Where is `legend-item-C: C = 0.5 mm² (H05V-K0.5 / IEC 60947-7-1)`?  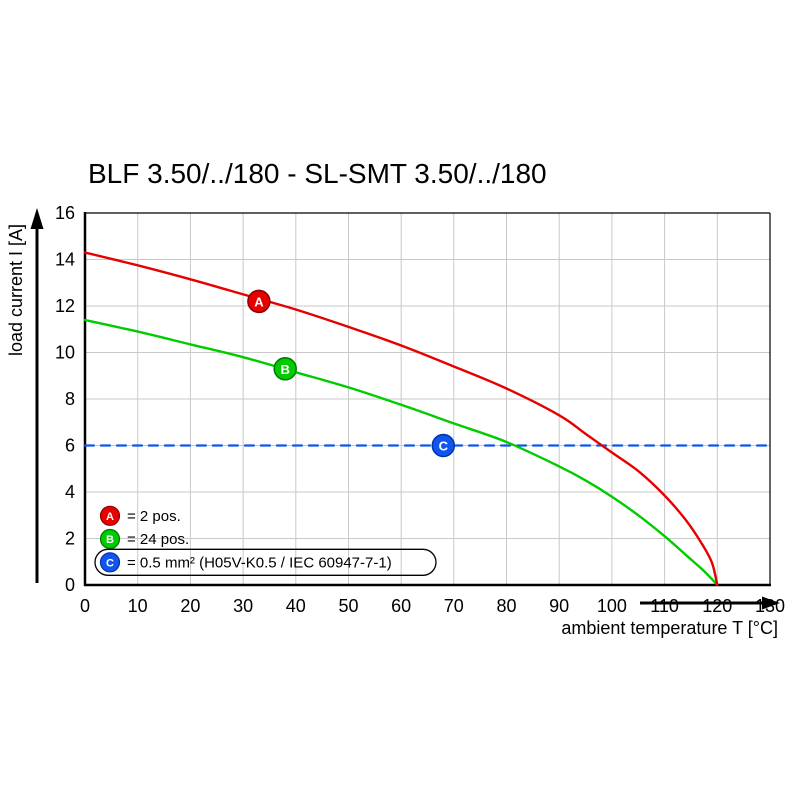
legend-item-C: C = 0.5 mm² (H05V-K0.5 / IEC 60947-7-1) is located at coordinates (265, 562).